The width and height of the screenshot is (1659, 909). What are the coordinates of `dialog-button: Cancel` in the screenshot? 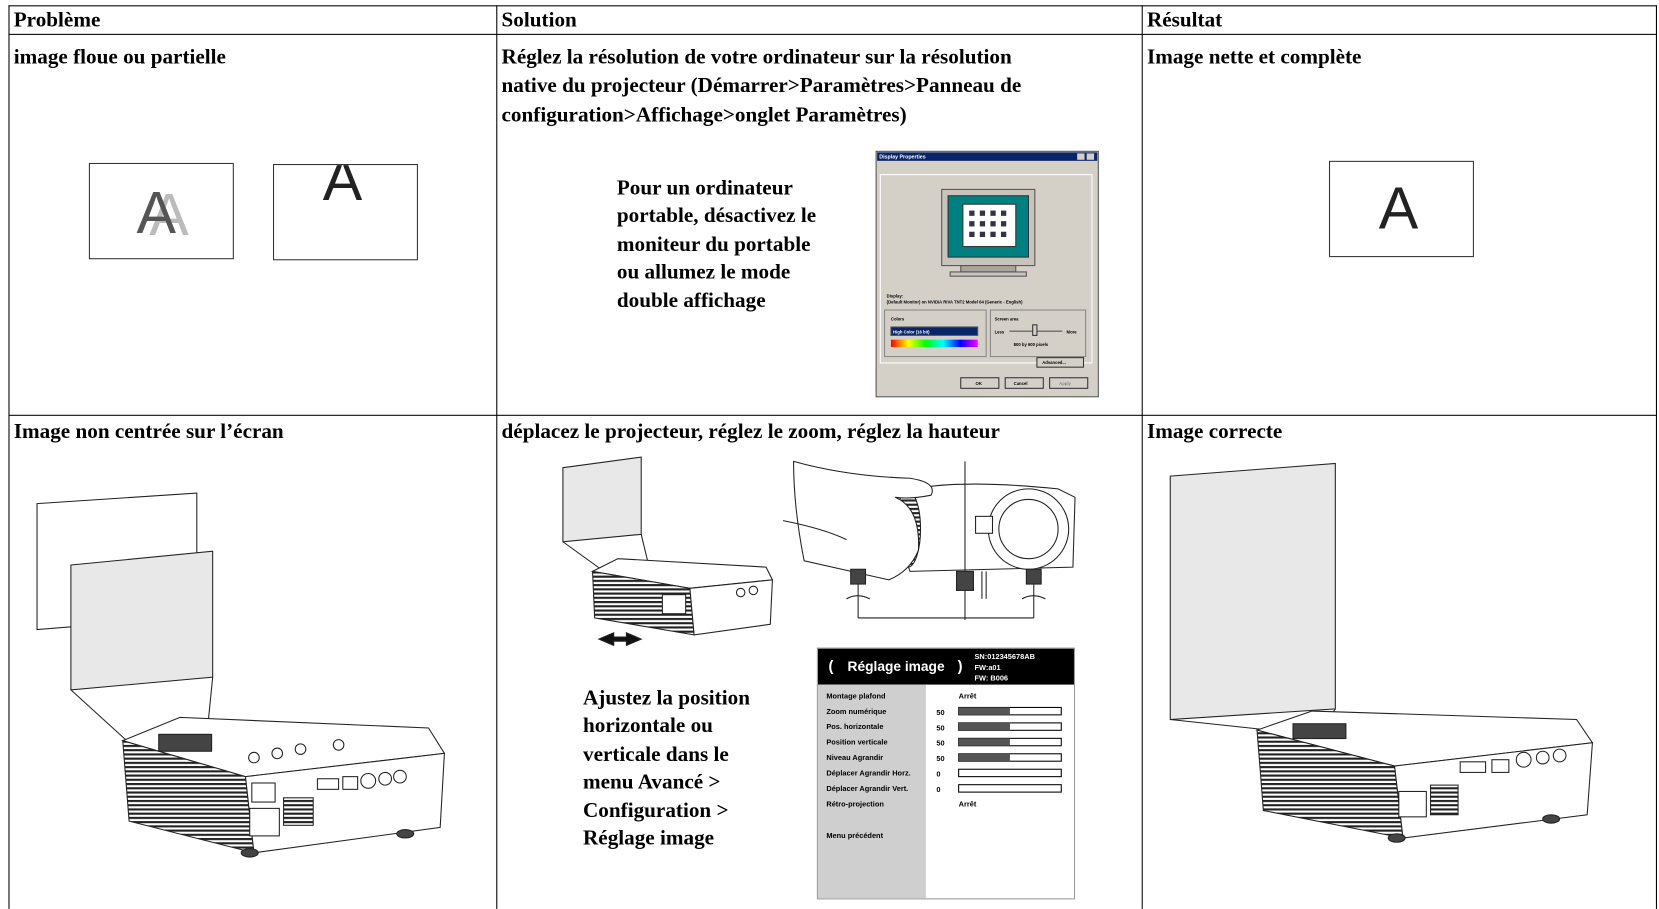 It's located at (1021, 383).